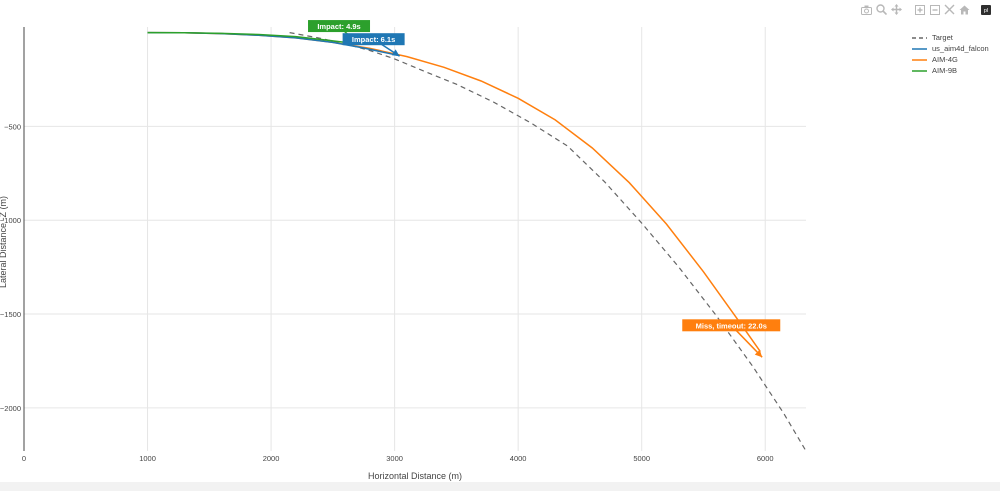  What do you see at coordinates (518, 458) in the screenshot?
I see `x-tick-label: 4000` at bounding box center [518, 458].